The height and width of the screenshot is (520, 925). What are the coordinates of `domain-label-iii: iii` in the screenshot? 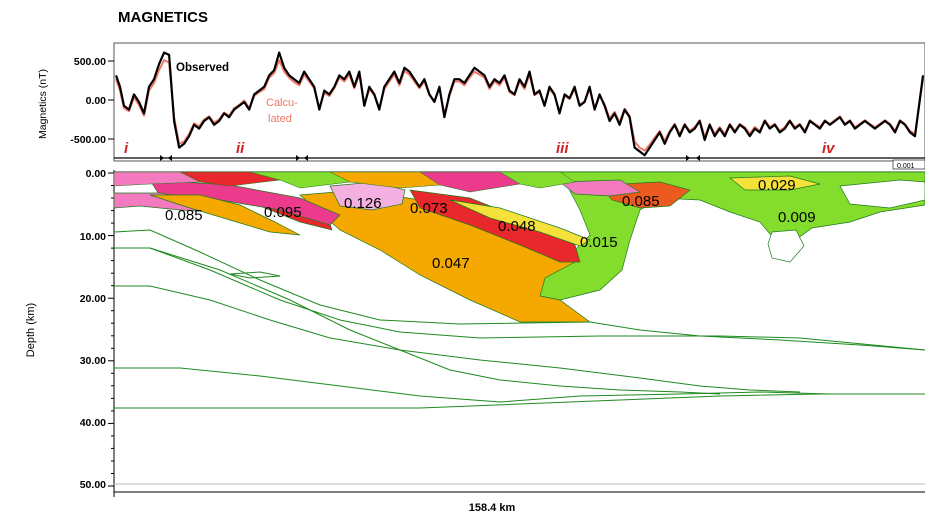 It's located at (562, 148).